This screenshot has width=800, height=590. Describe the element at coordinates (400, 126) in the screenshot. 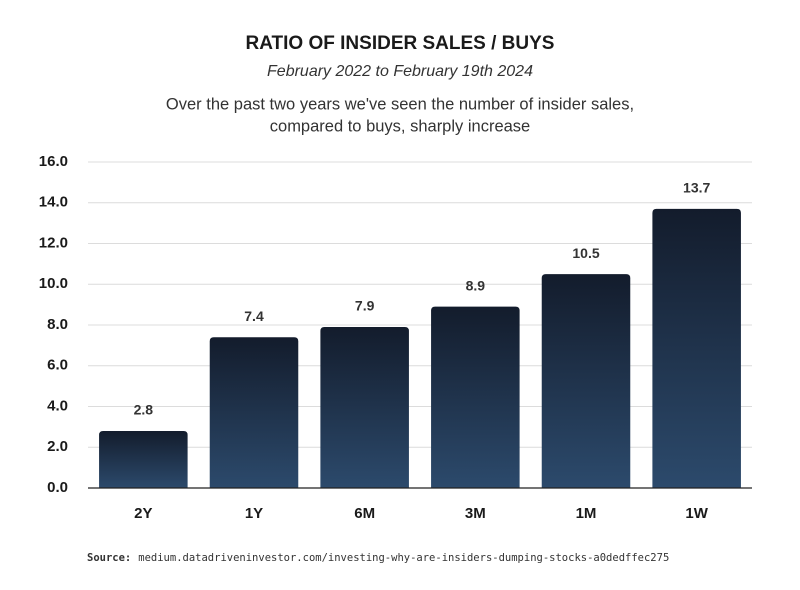

I see `description: compared to buys, sharply increase` at that location.